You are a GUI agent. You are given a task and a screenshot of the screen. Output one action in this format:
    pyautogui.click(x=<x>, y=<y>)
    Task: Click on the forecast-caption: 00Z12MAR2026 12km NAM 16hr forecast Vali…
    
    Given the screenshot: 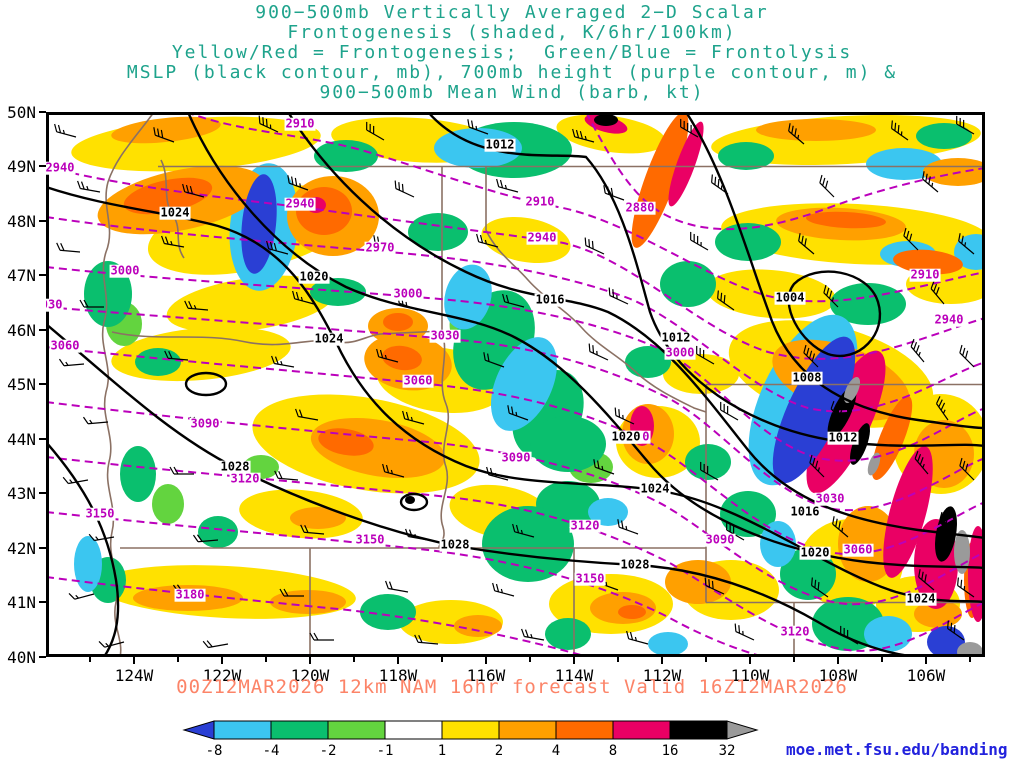 What is the action you would take?
    pyautogui.click(x=512, y=687)
    